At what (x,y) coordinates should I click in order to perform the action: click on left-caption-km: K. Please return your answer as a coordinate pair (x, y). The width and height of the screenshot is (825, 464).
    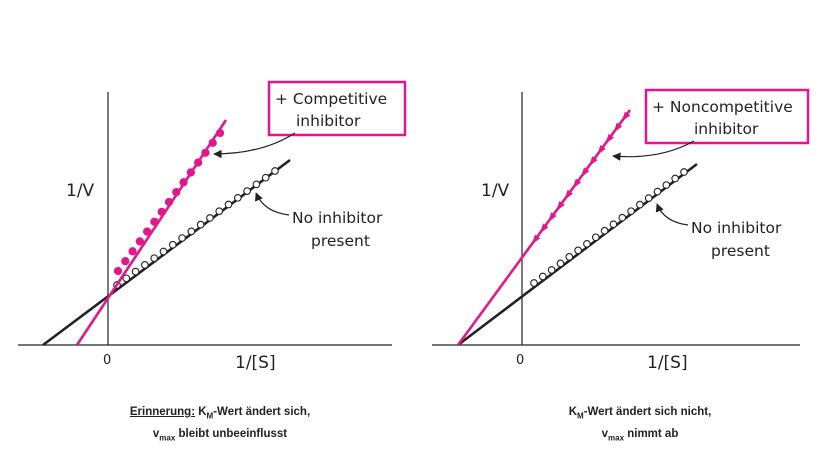
    Looking at the image, I should click on (202, 412).